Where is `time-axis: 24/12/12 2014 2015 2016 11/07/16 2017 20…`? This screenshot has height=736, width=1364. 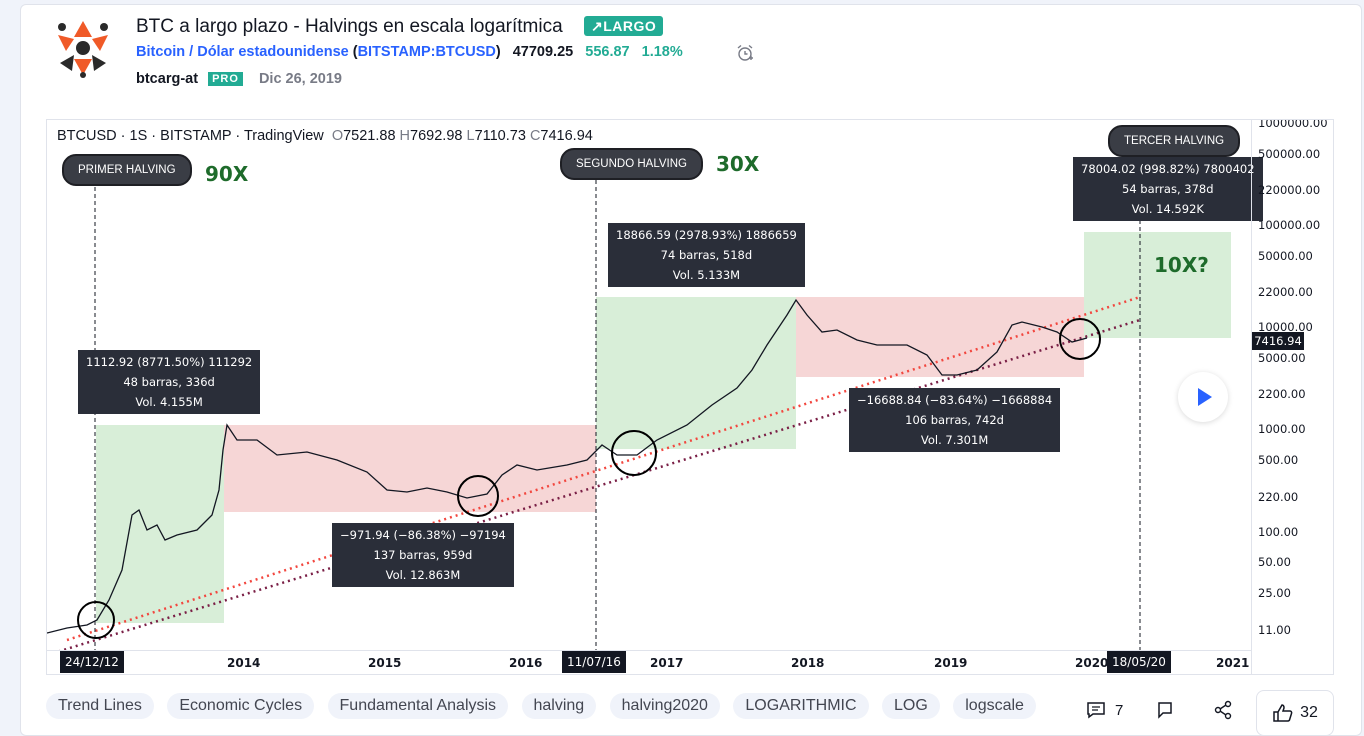
time-axis: 24/12/12 2014 2015 2016 11/07/16 2017 20… is located at coordinates (649, 662).